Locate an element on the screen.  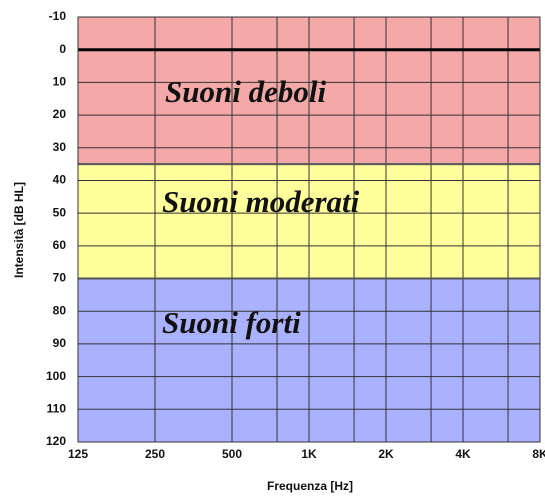
y-tick-label: 70 is located at coordinates (60, 278).